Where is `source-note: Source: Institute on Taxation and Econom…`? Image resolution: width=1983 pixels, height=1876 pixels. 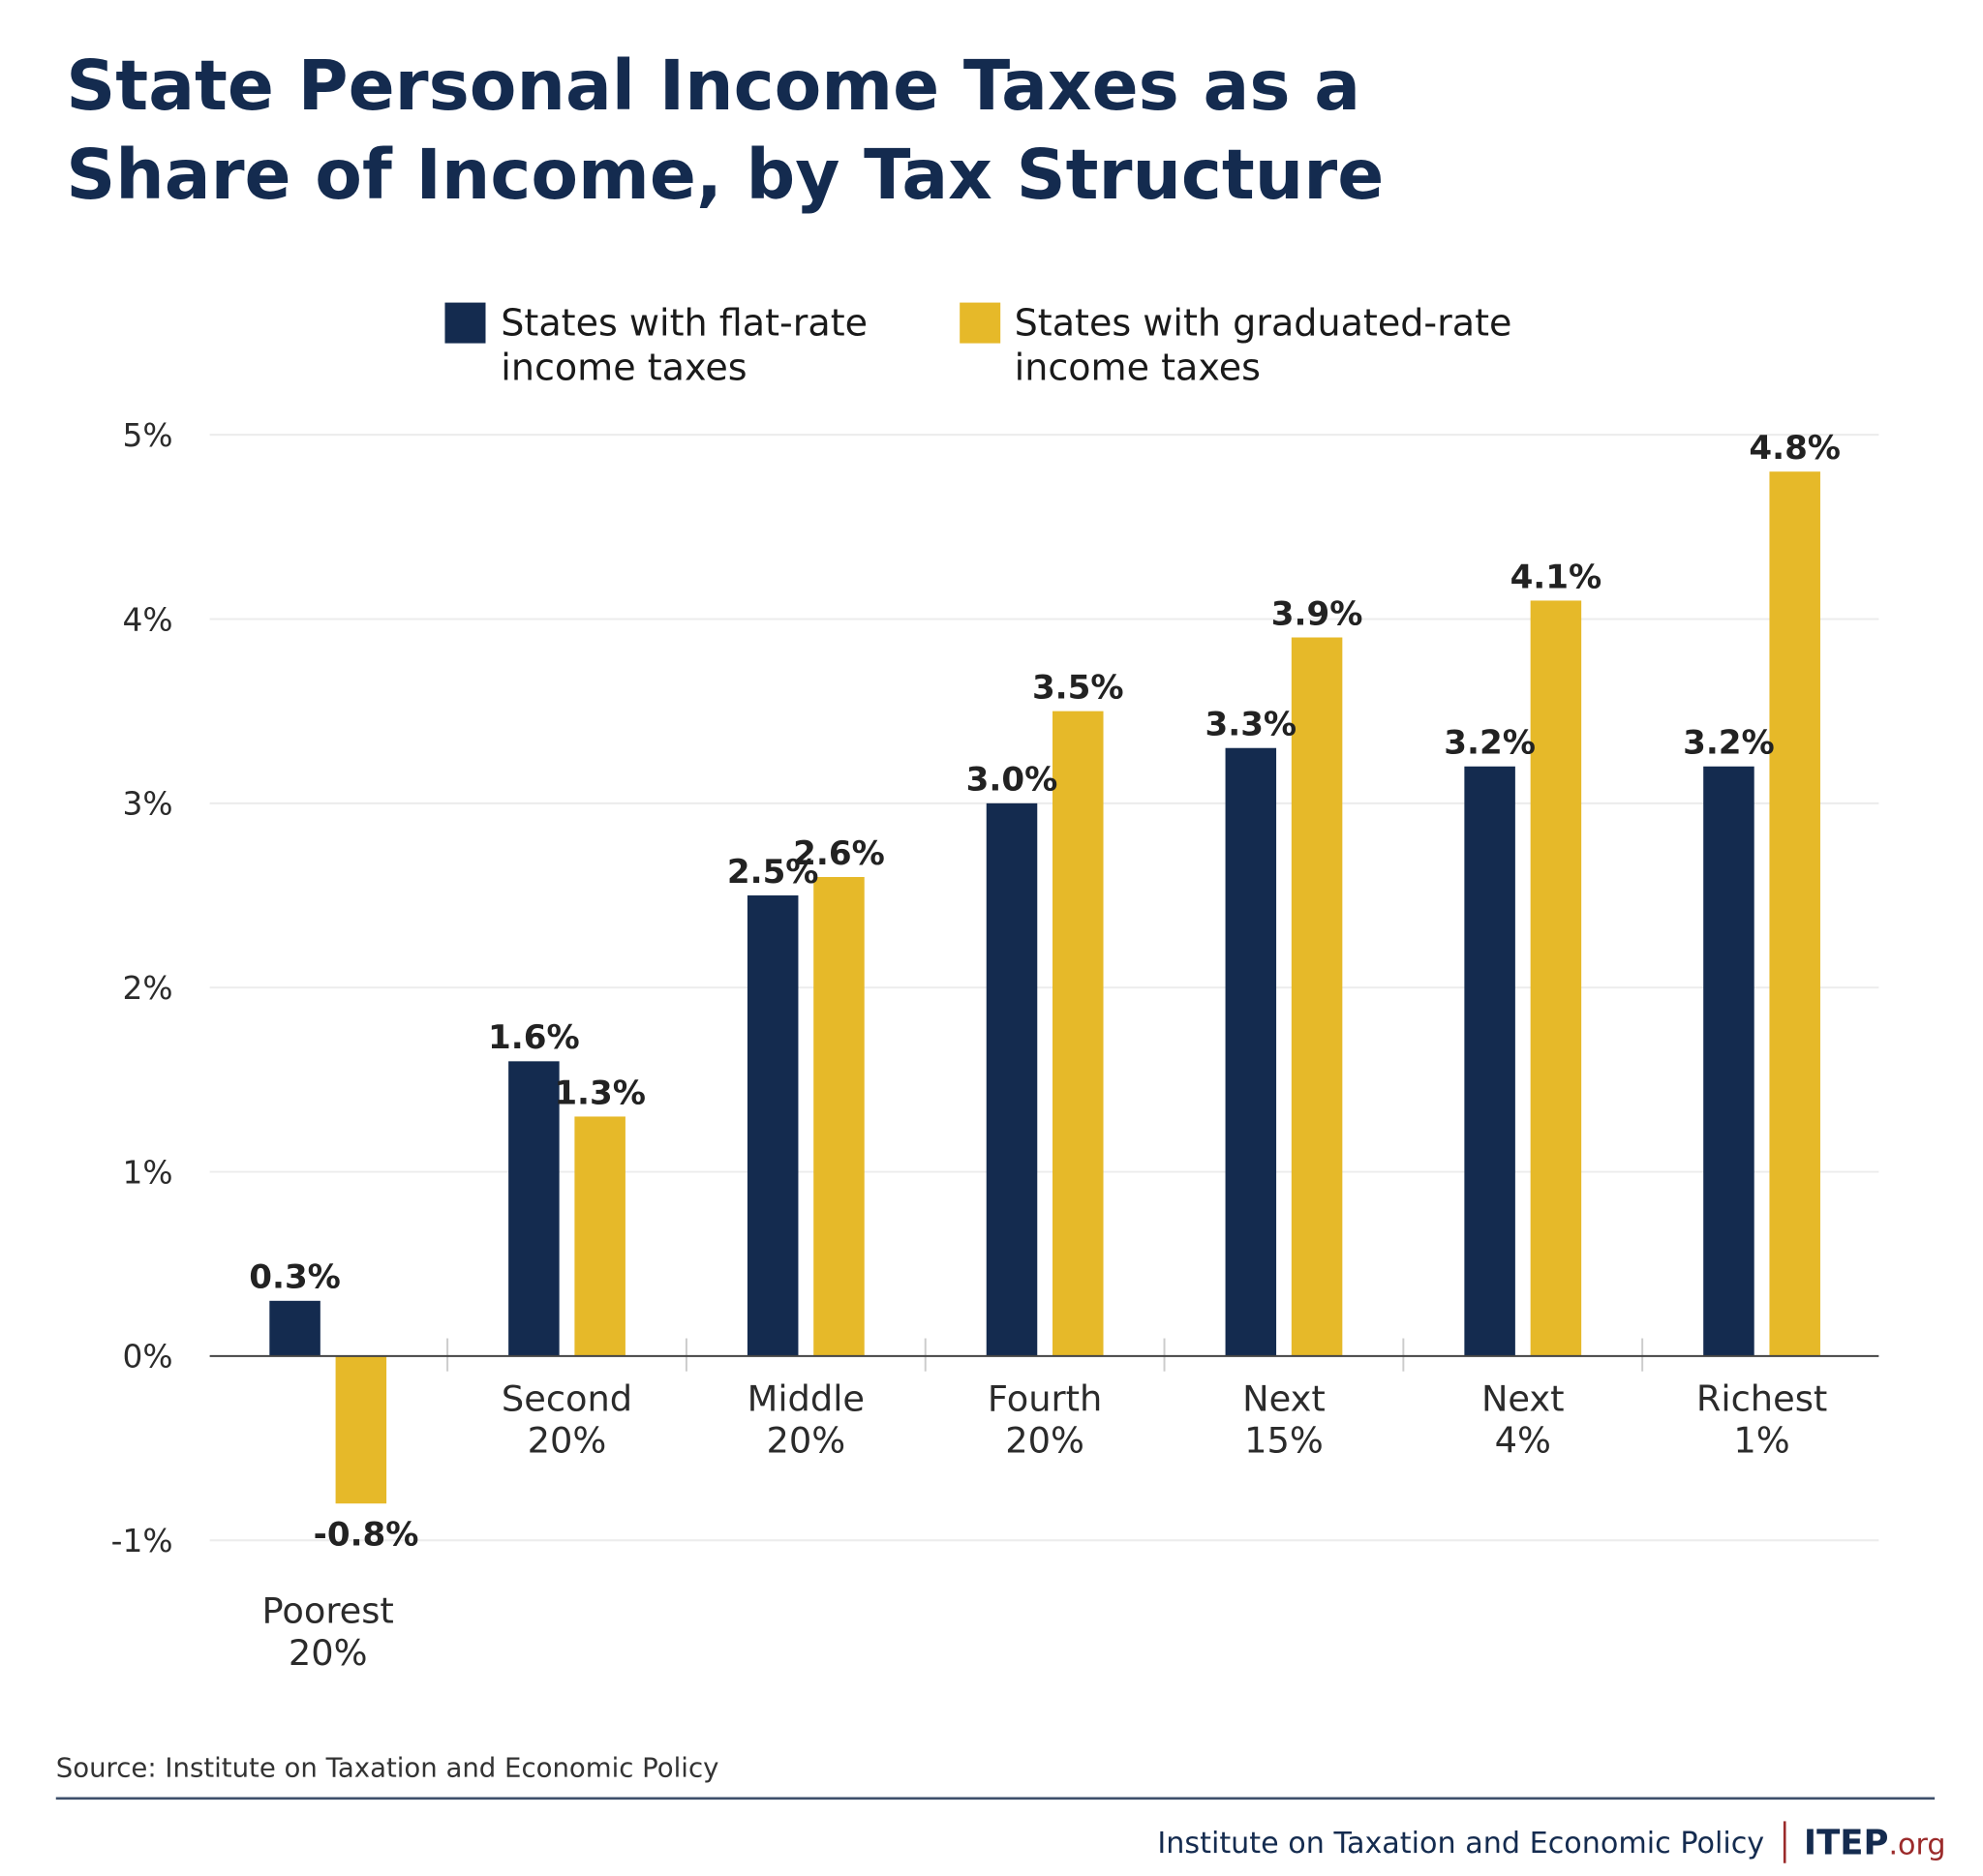
source-note: Source: Institute on Taxation and Econom… is located at coordinates (388, 1767).